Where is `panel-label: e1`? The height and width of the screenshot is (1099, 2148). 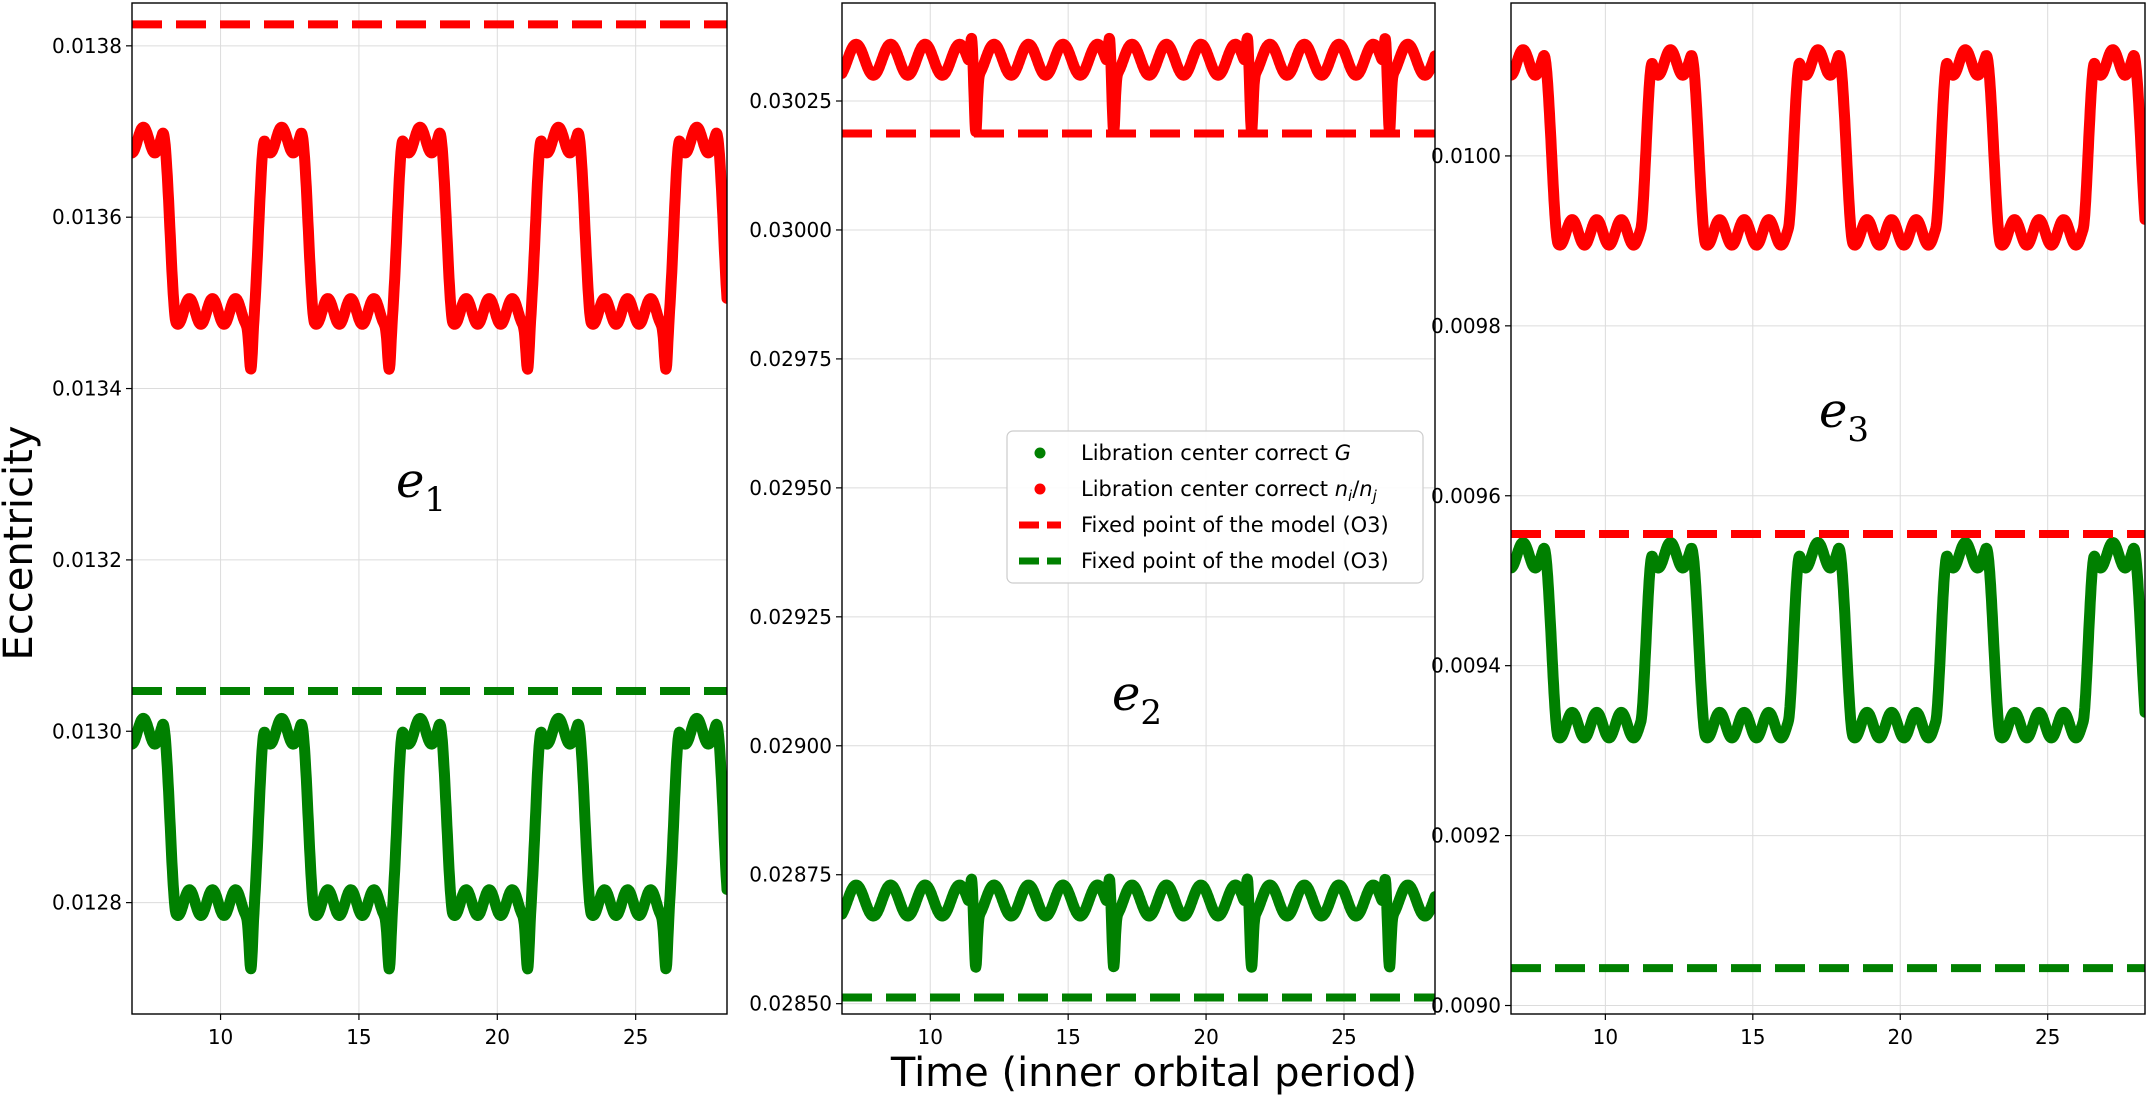 panel-label: e1 is located at coordinates (421, 486).